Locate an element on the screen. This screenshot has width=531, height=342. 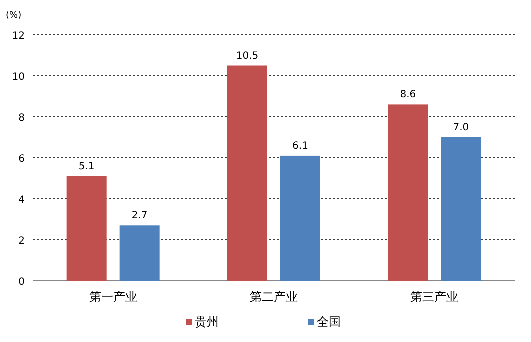
data-label: 8.6 is located at coordinates (408, 95).